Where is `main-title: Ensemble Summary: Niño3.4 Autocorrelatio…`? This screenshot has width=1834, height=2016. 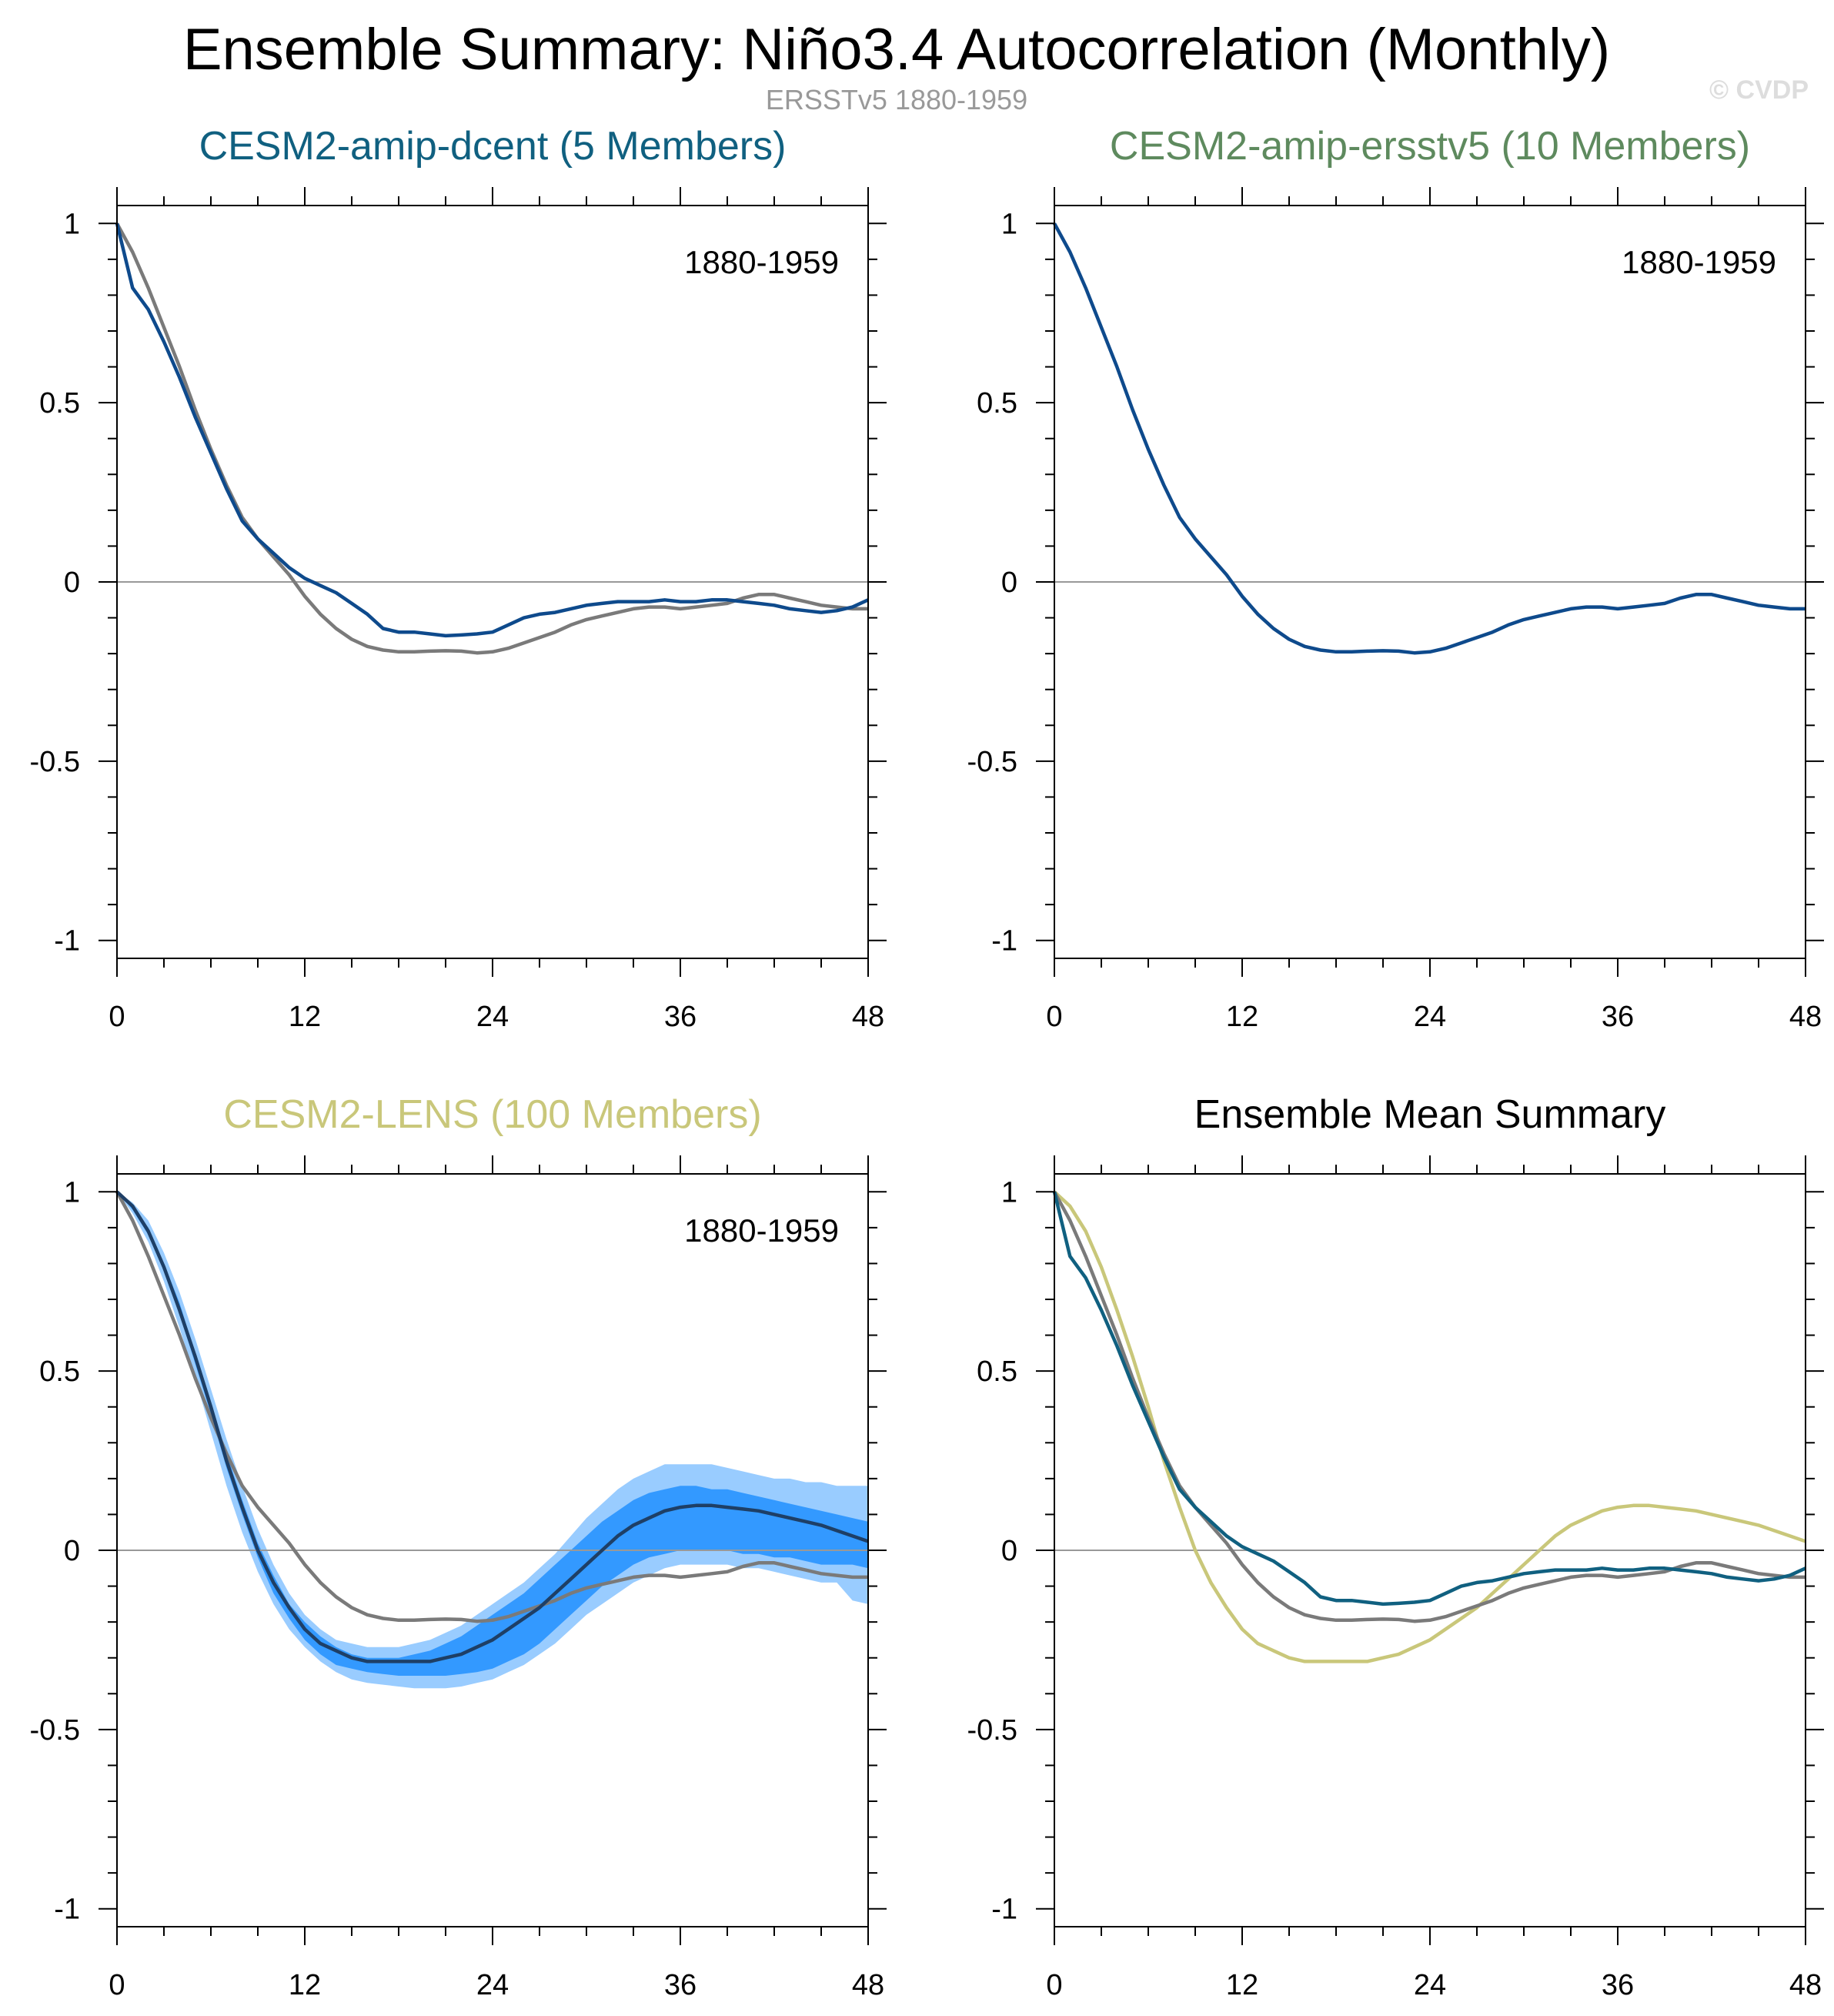 main-title: Ensemble Summary: Niño3.4 Autocorrelatio… is located at coordinates (896, 49).